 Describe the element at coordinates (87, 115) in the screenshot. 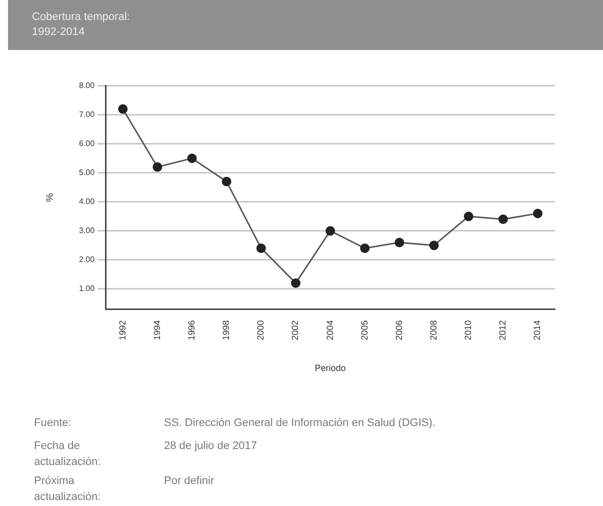

I see `y-tick-label: 7.00` at that location.